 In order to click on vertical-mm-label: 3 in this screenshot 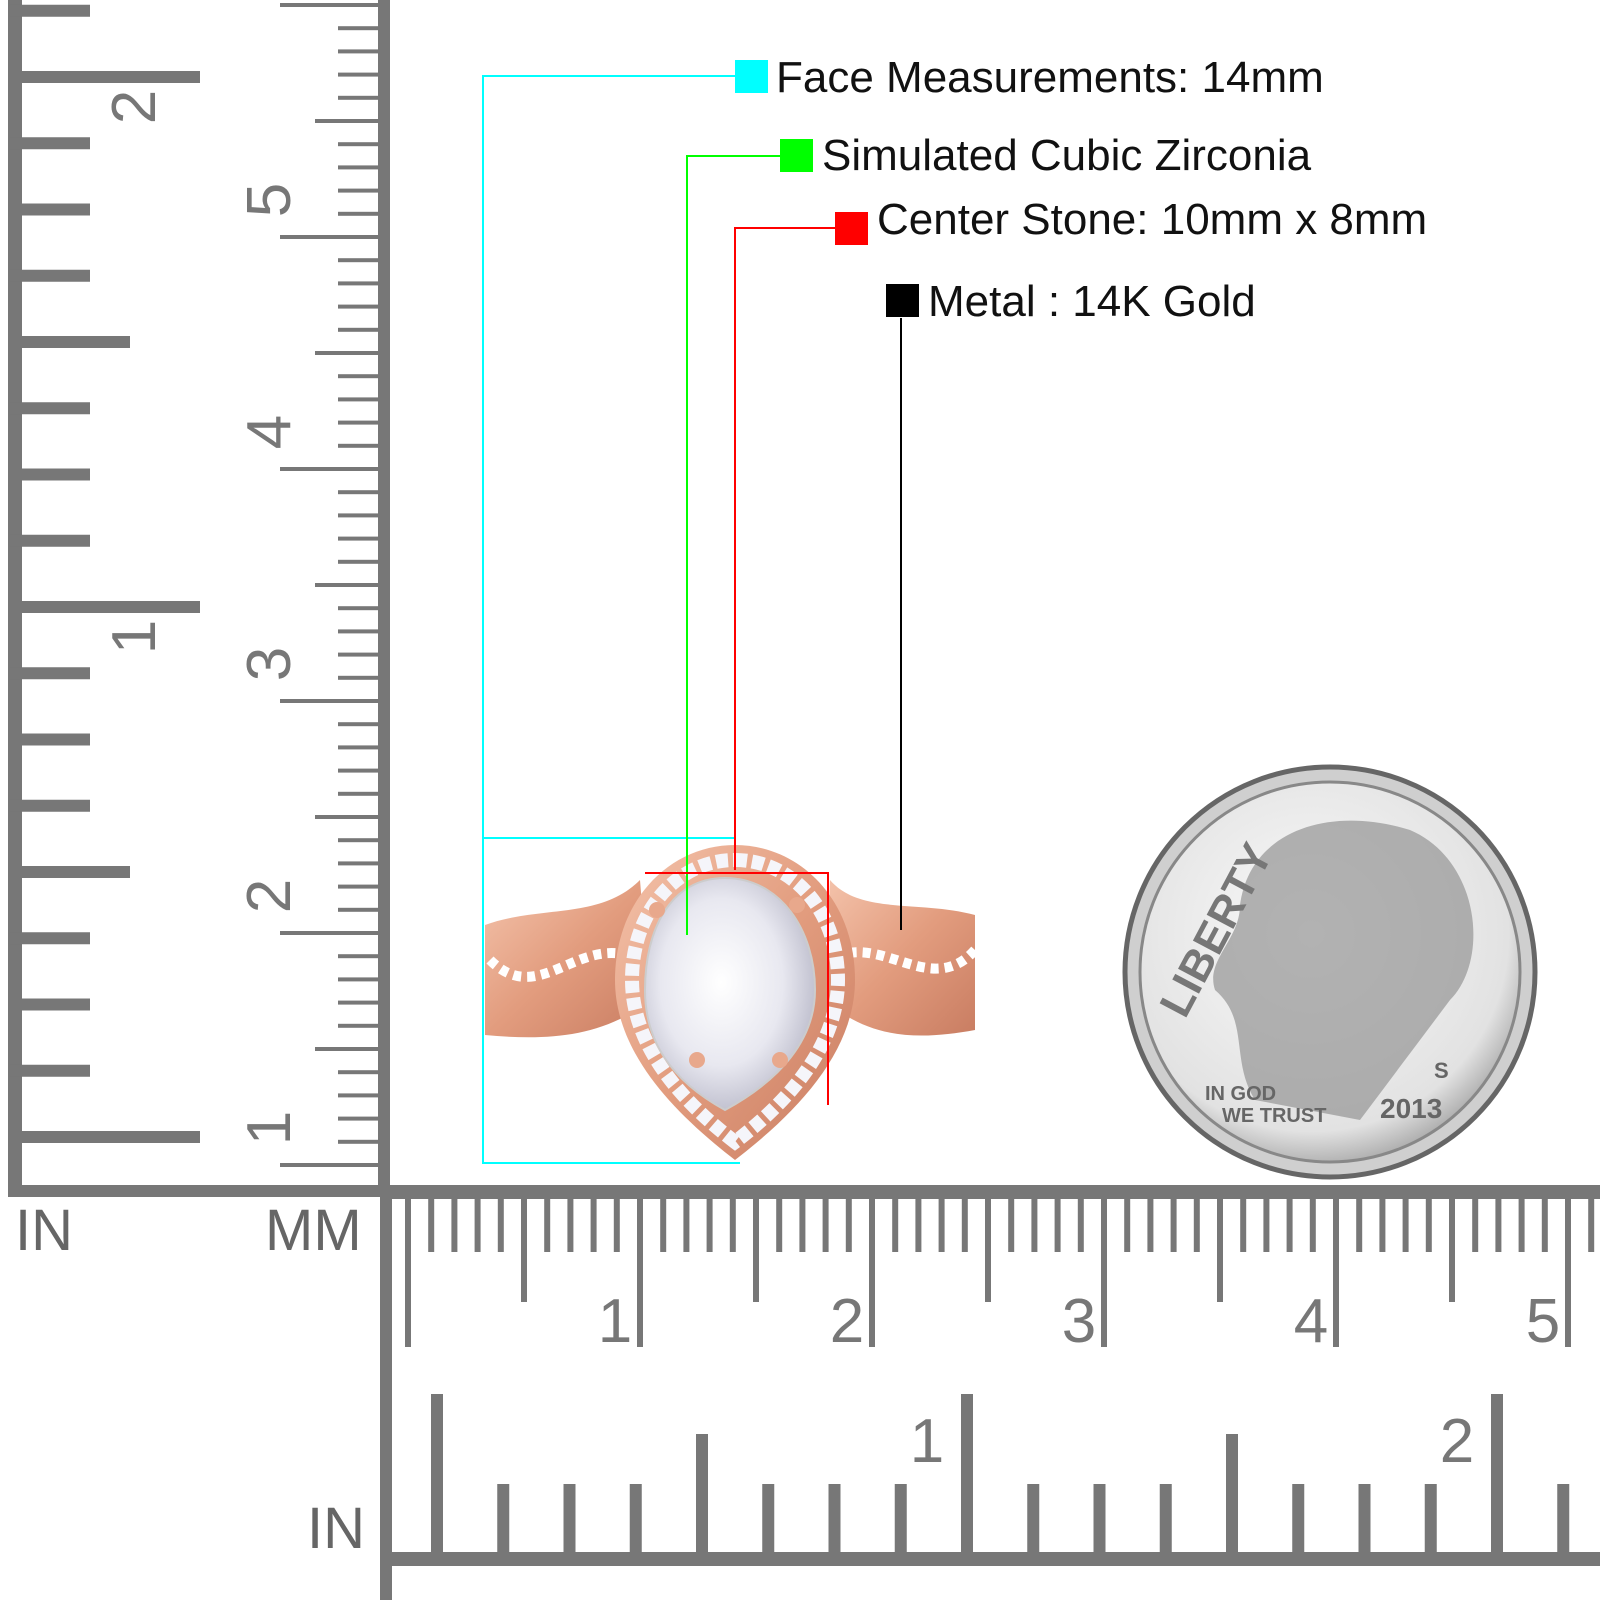, I will do `click(269, 664)`.